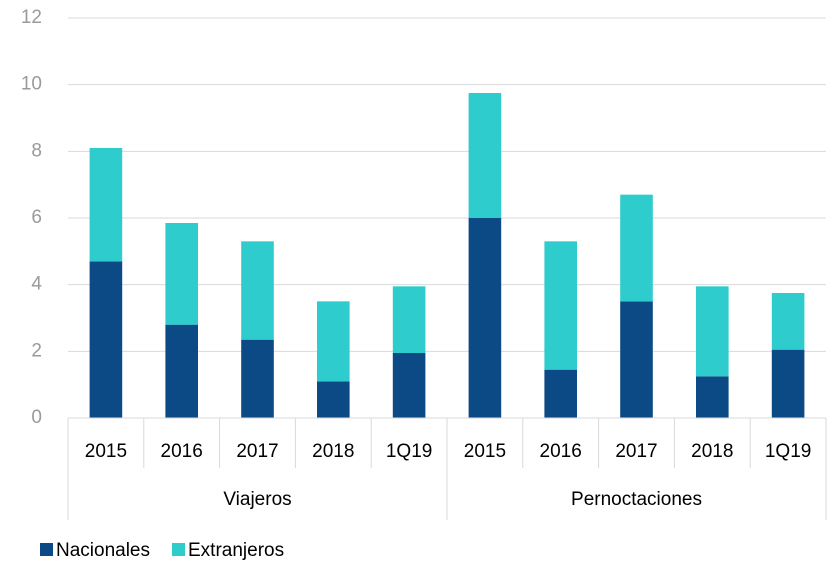 Image resolution: width=829 pixels, height=565 pixels. What do you see at coordinates (257, 499) in the screenshot?
I see `group-label: Viajeros` at bounding box center [257, 499].